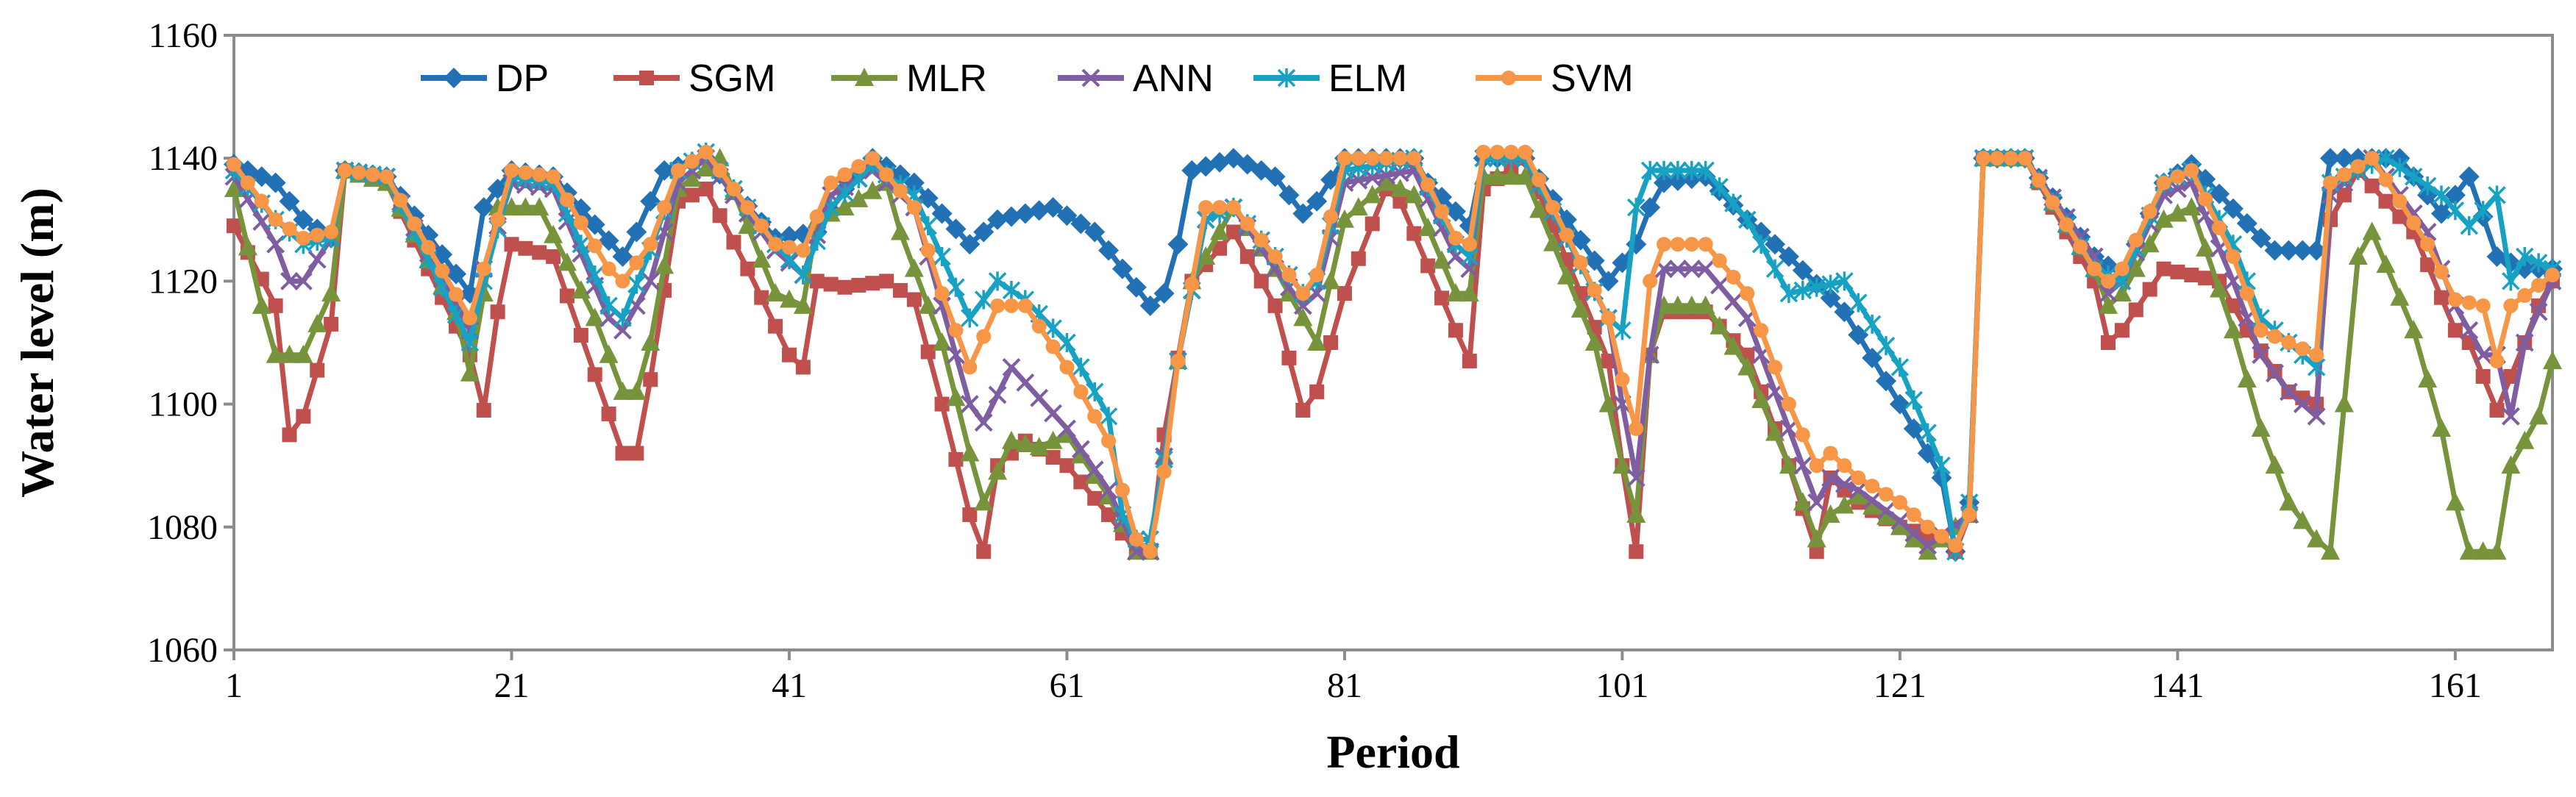  What do you see at coordinates (1136, 78) in the screenshot?
I see `legend-item-ann: ANN` at bounding box center [1136, 78].